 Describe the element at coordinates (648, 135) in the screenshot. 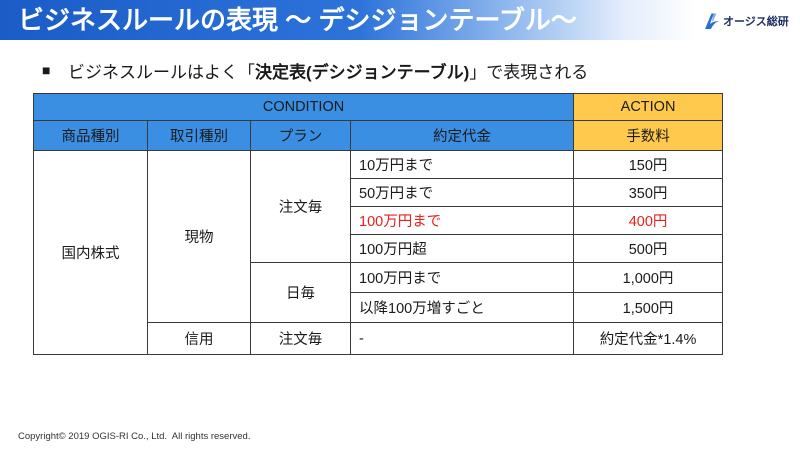

I see `column-header-fee: 手数料` at that location.